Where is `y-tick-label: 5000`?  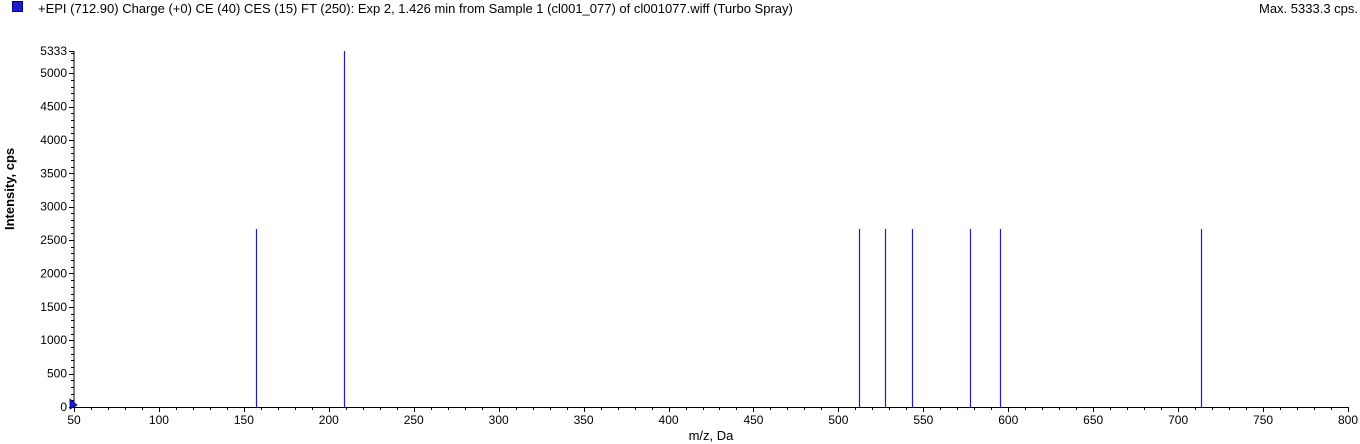
y-tick-label: 5000 is located at coordinates (53, 73).